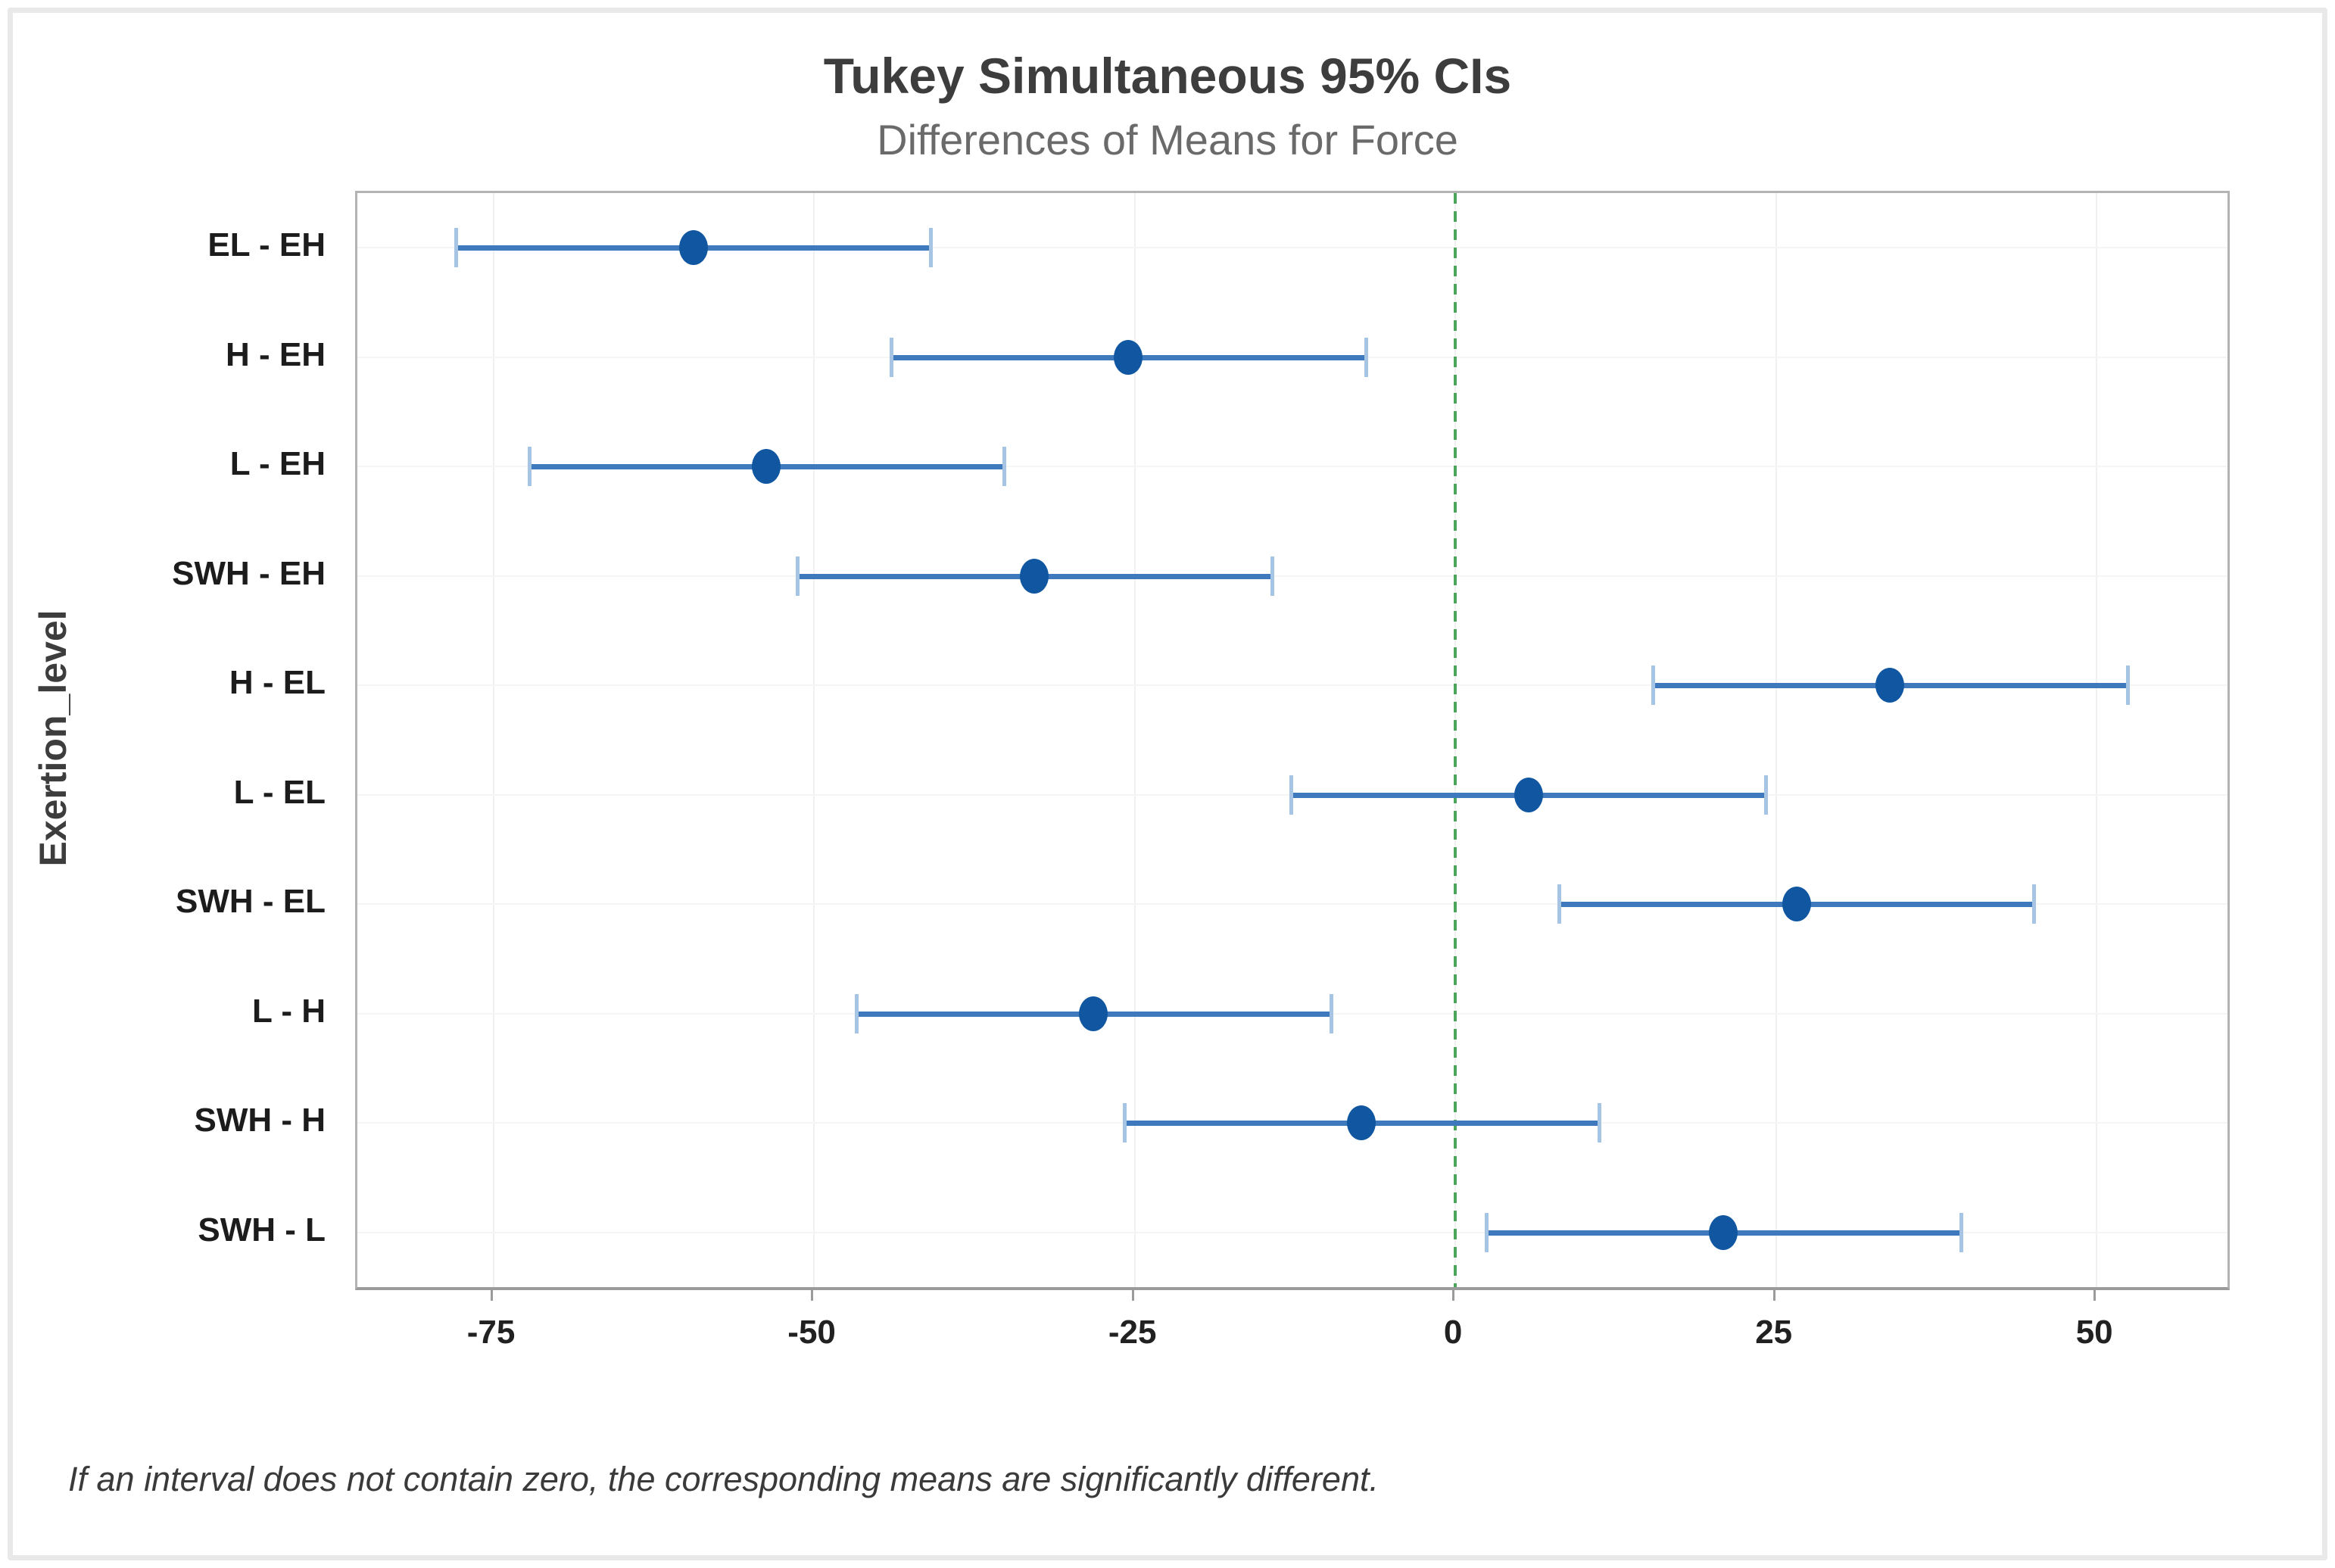 This screenshot has width=2335, height=1568. I want to click on y-tick-label: EL - EH, so click(266, 245).